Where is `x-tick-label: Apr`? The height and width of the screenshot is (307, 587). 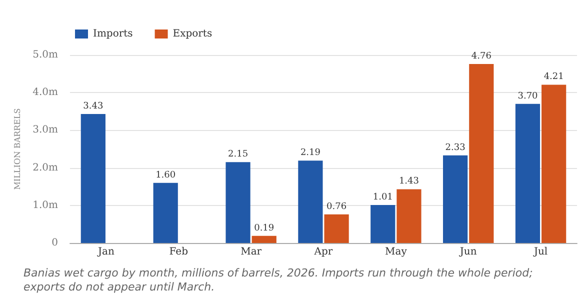 x-tick-label: Apr is located at coordinates (323, 252).